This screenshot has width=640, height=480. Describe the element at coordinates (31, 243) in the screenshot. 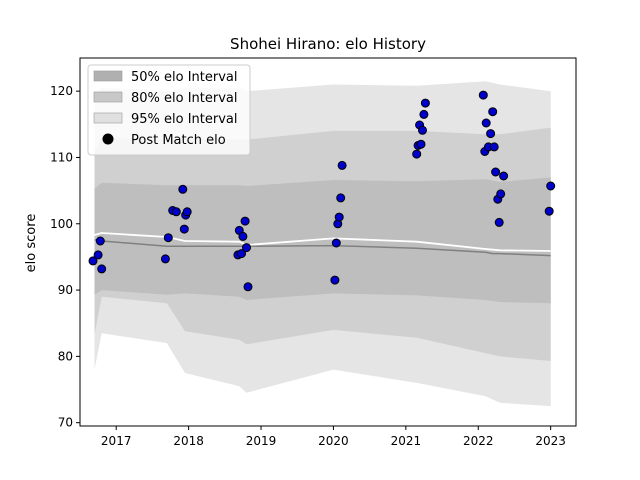

I see `y-axis-label: elo score` at that location.